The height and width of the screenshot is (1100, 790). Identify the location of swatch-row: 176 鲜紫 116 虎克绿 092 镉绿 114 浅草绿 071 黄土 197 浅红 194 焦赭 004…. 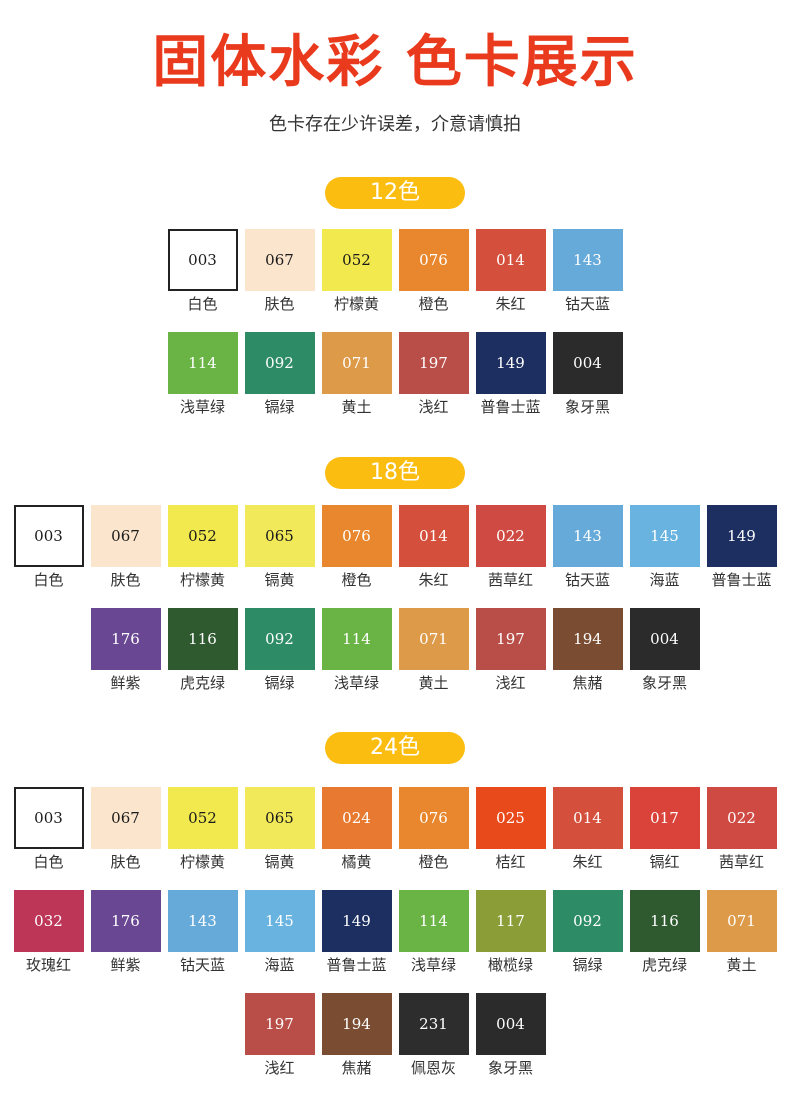
(395, 650).